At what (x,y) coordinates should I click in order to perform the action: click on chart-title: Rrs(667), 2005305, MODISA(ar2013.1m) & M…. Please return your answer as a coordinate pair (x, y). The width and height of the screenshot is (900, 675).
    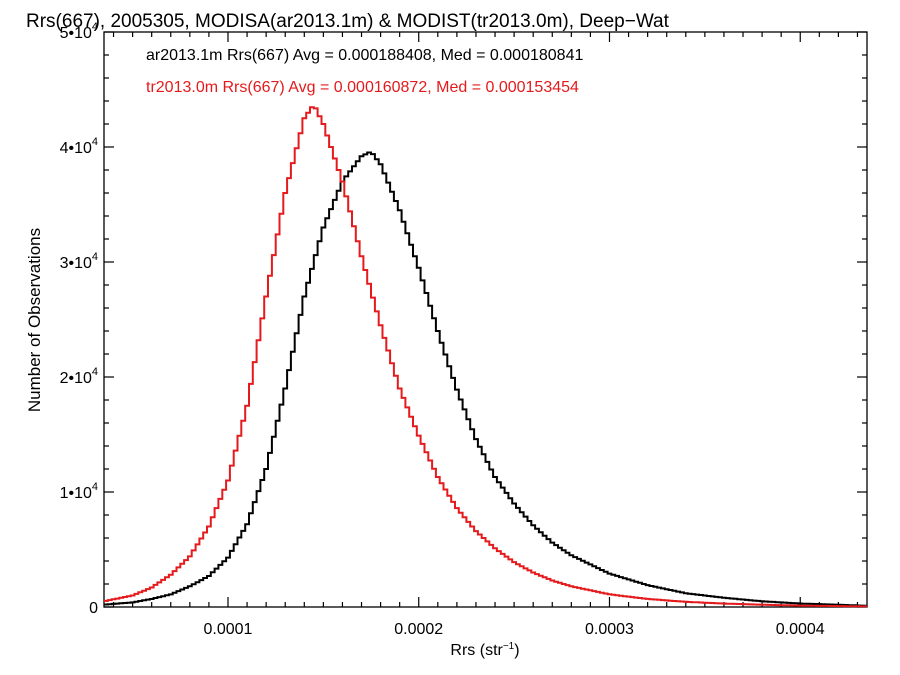
    Looking at the image, I should click on (348, 21).